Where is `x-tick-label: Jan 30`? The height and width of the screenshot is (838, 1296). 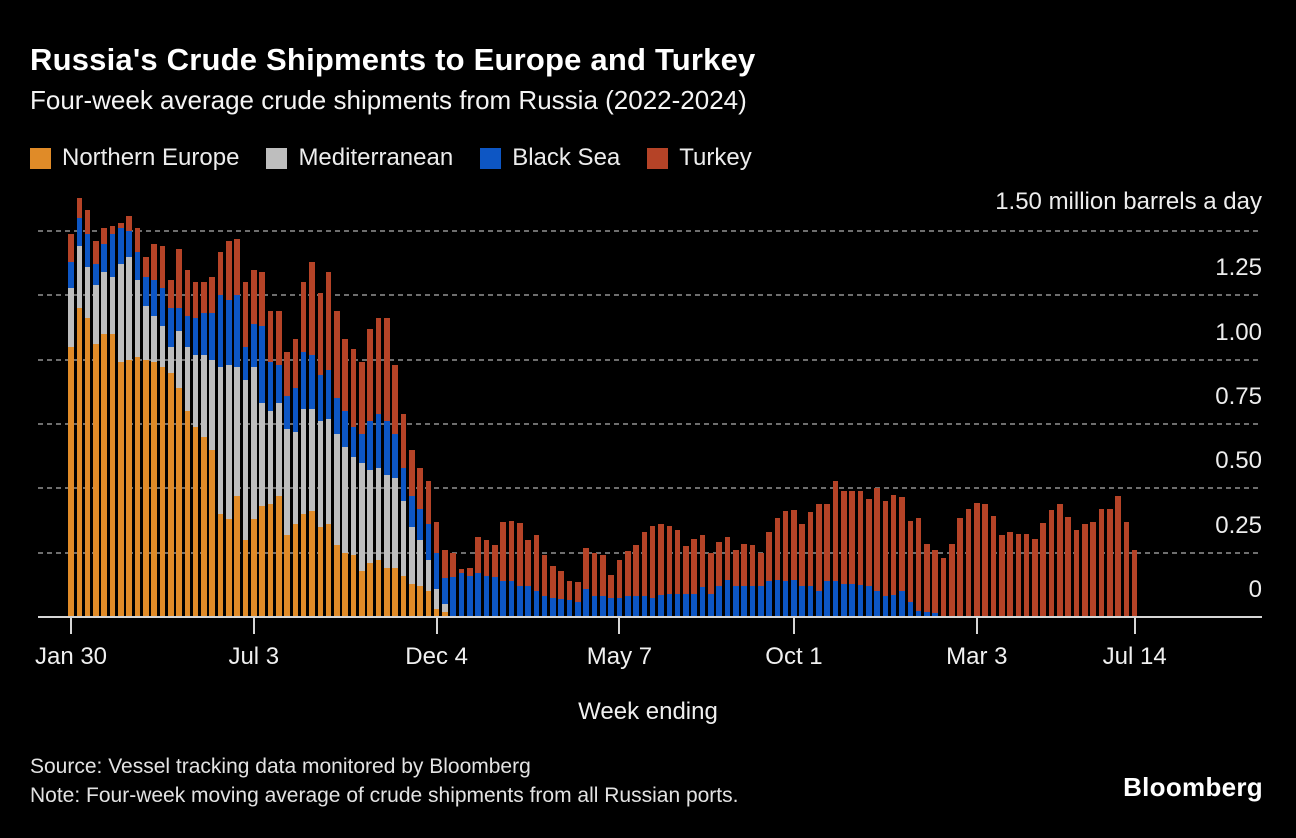 x-tick-label: Jan 30 is located at coordinates (71, 656).